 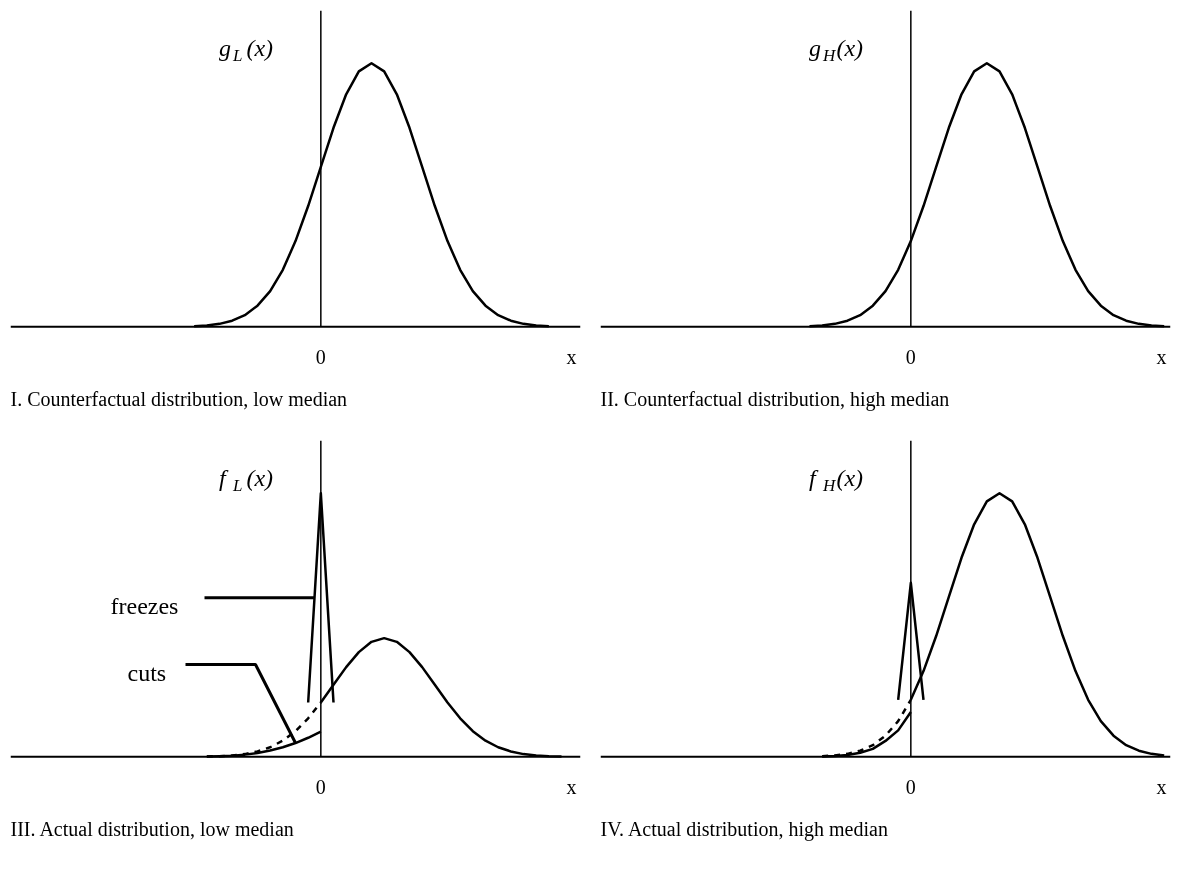 What do you see at coordinates (144, 605) in the screenshot?
I see `annotation: freezes` at bounding box center [144, 605].